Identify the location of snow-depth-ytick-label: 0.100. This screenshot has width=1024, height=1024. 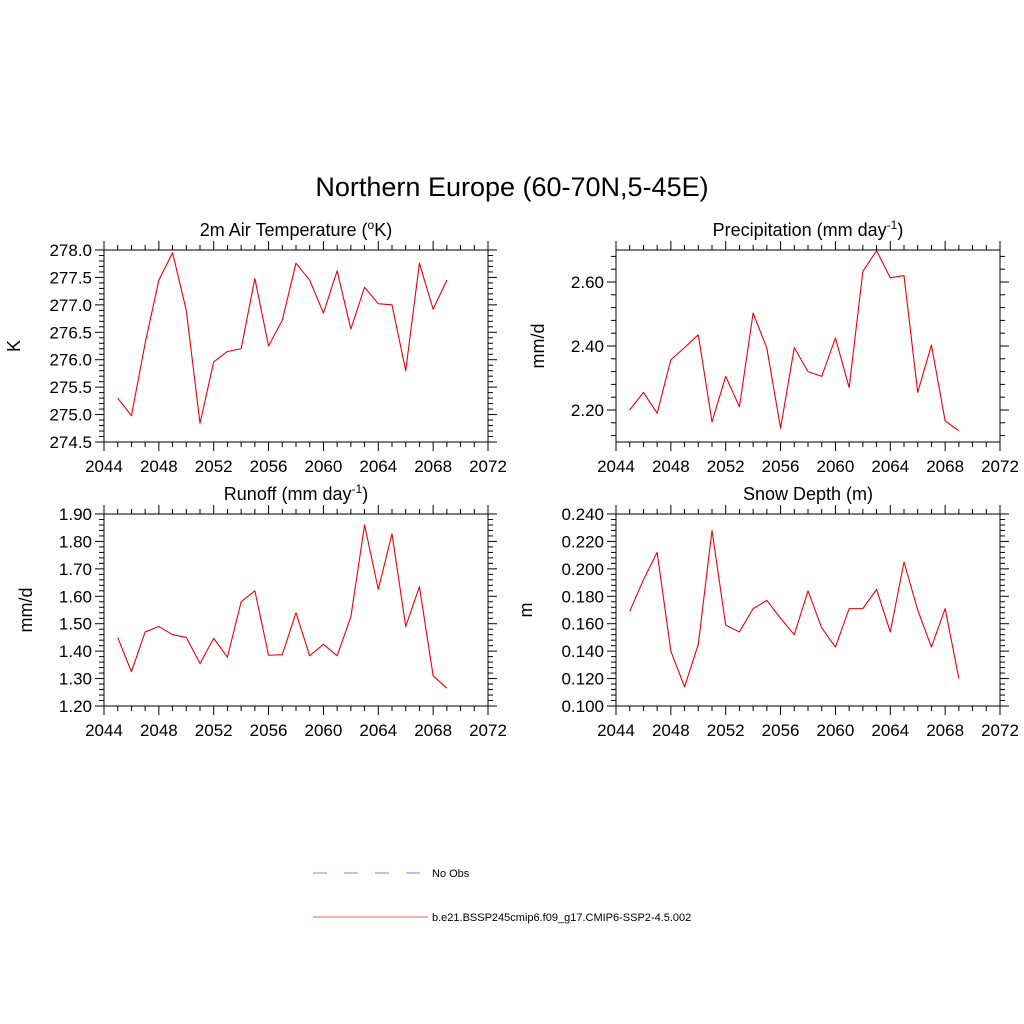
(582, 706).